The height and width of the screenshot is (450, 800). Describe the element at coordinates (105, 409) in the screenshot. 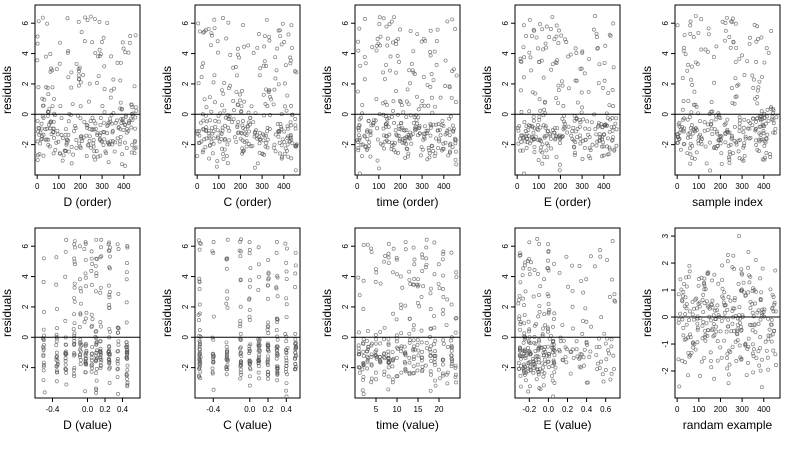

I see `x-tick-label: 0.2` at that location.